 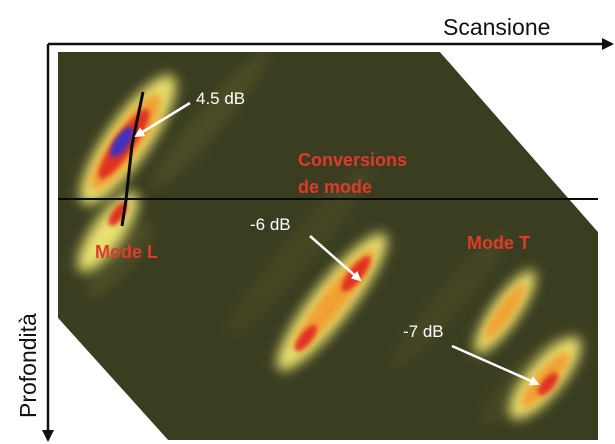 What do you see at coordinates (335, 258) in the screenshot?
I see `arrow-peak-mid` at bounding box center [335, 258].